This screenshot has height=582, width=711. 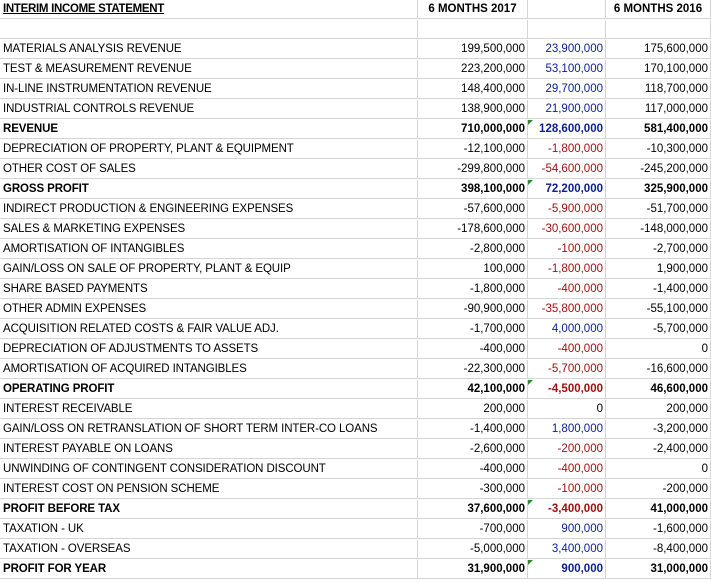 What do you see at coordinates (473, 89) in the screenshot?
I see `value-2017-cell: 148,400,000` at bounding box center [473, 89].